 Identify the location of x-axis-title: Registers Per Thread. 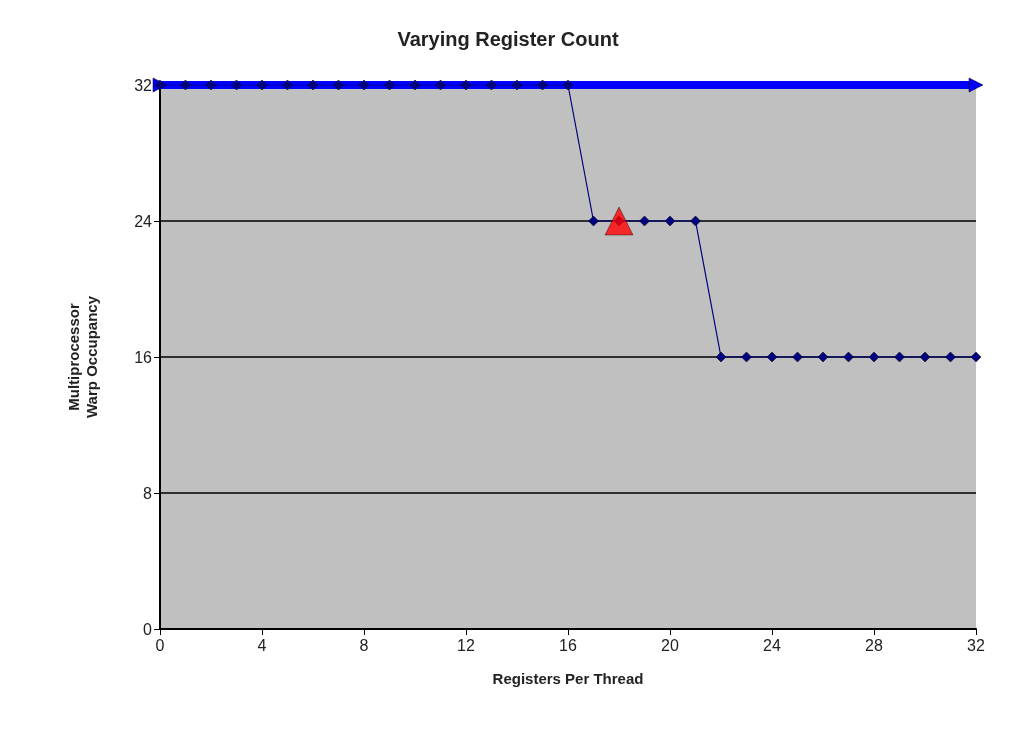
(568, 678).